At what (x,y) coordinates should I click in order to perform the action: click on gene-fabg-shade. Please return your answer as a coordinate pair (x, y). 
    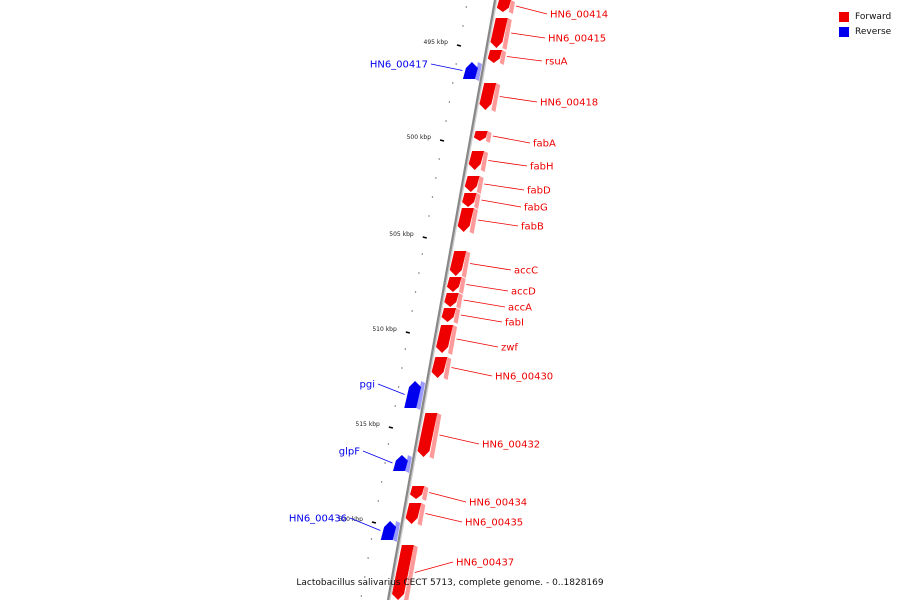
    Looking at the image, I should click on (477, 201).